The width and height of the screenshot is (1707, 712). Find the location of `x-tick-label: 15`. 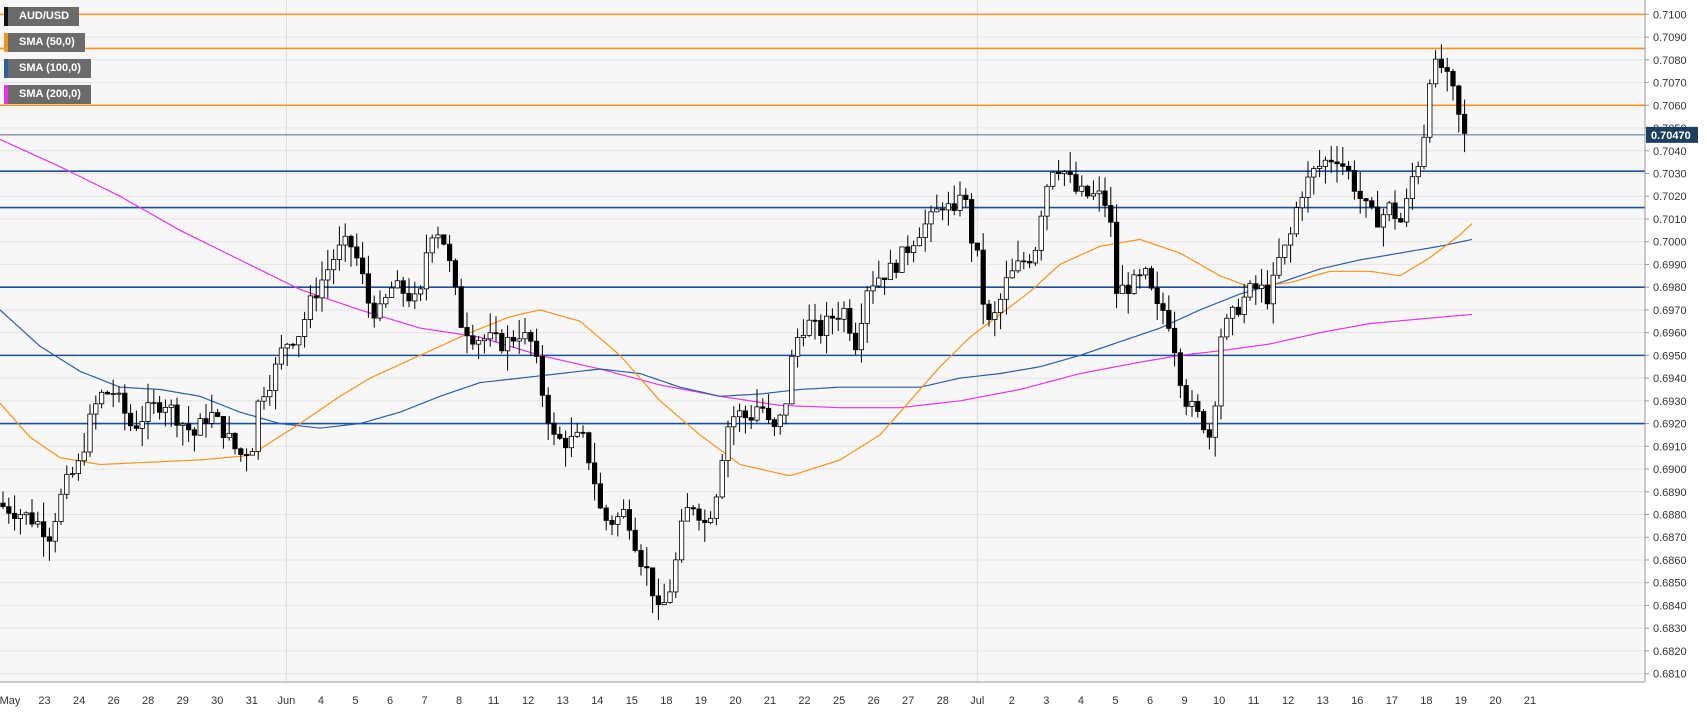

x-tick-label: 15 is located at coordinates (632, 701).